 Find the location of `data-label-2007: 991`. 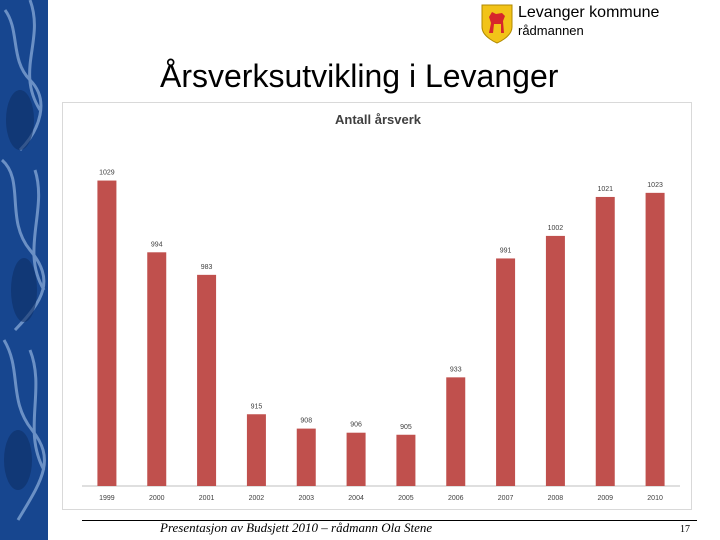

data-label-2007: 991 is located at coordinates (506, 250).